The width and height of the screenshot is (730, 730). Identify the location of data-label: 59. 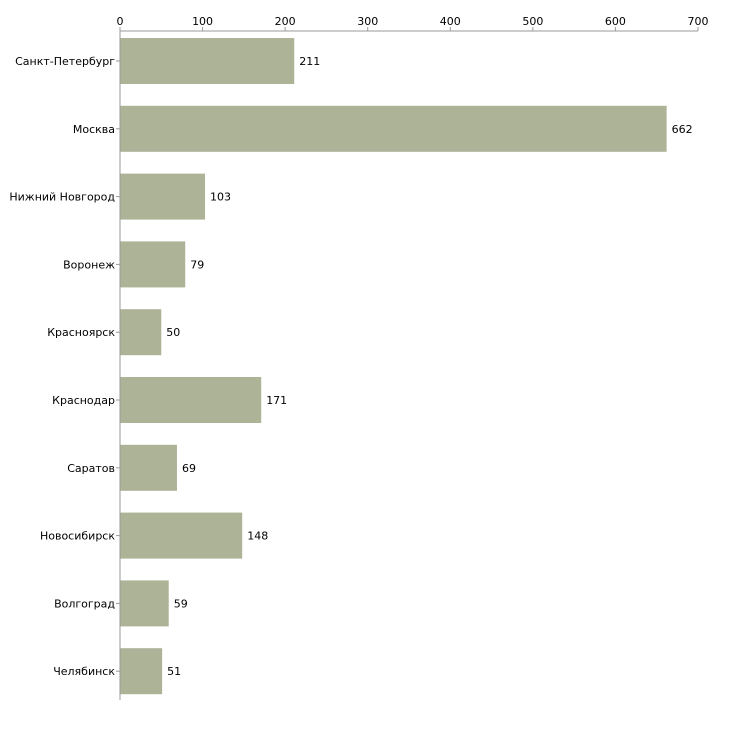
(181, 603).